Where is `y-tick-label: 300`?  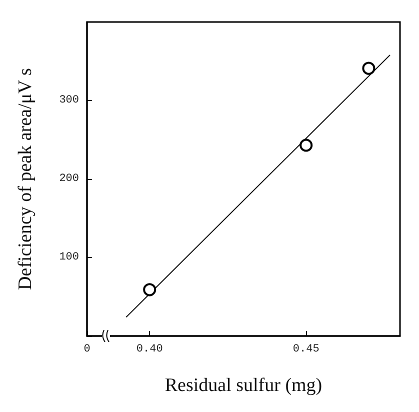 y-tick-label: 300 is located at coordinates (69, 100).